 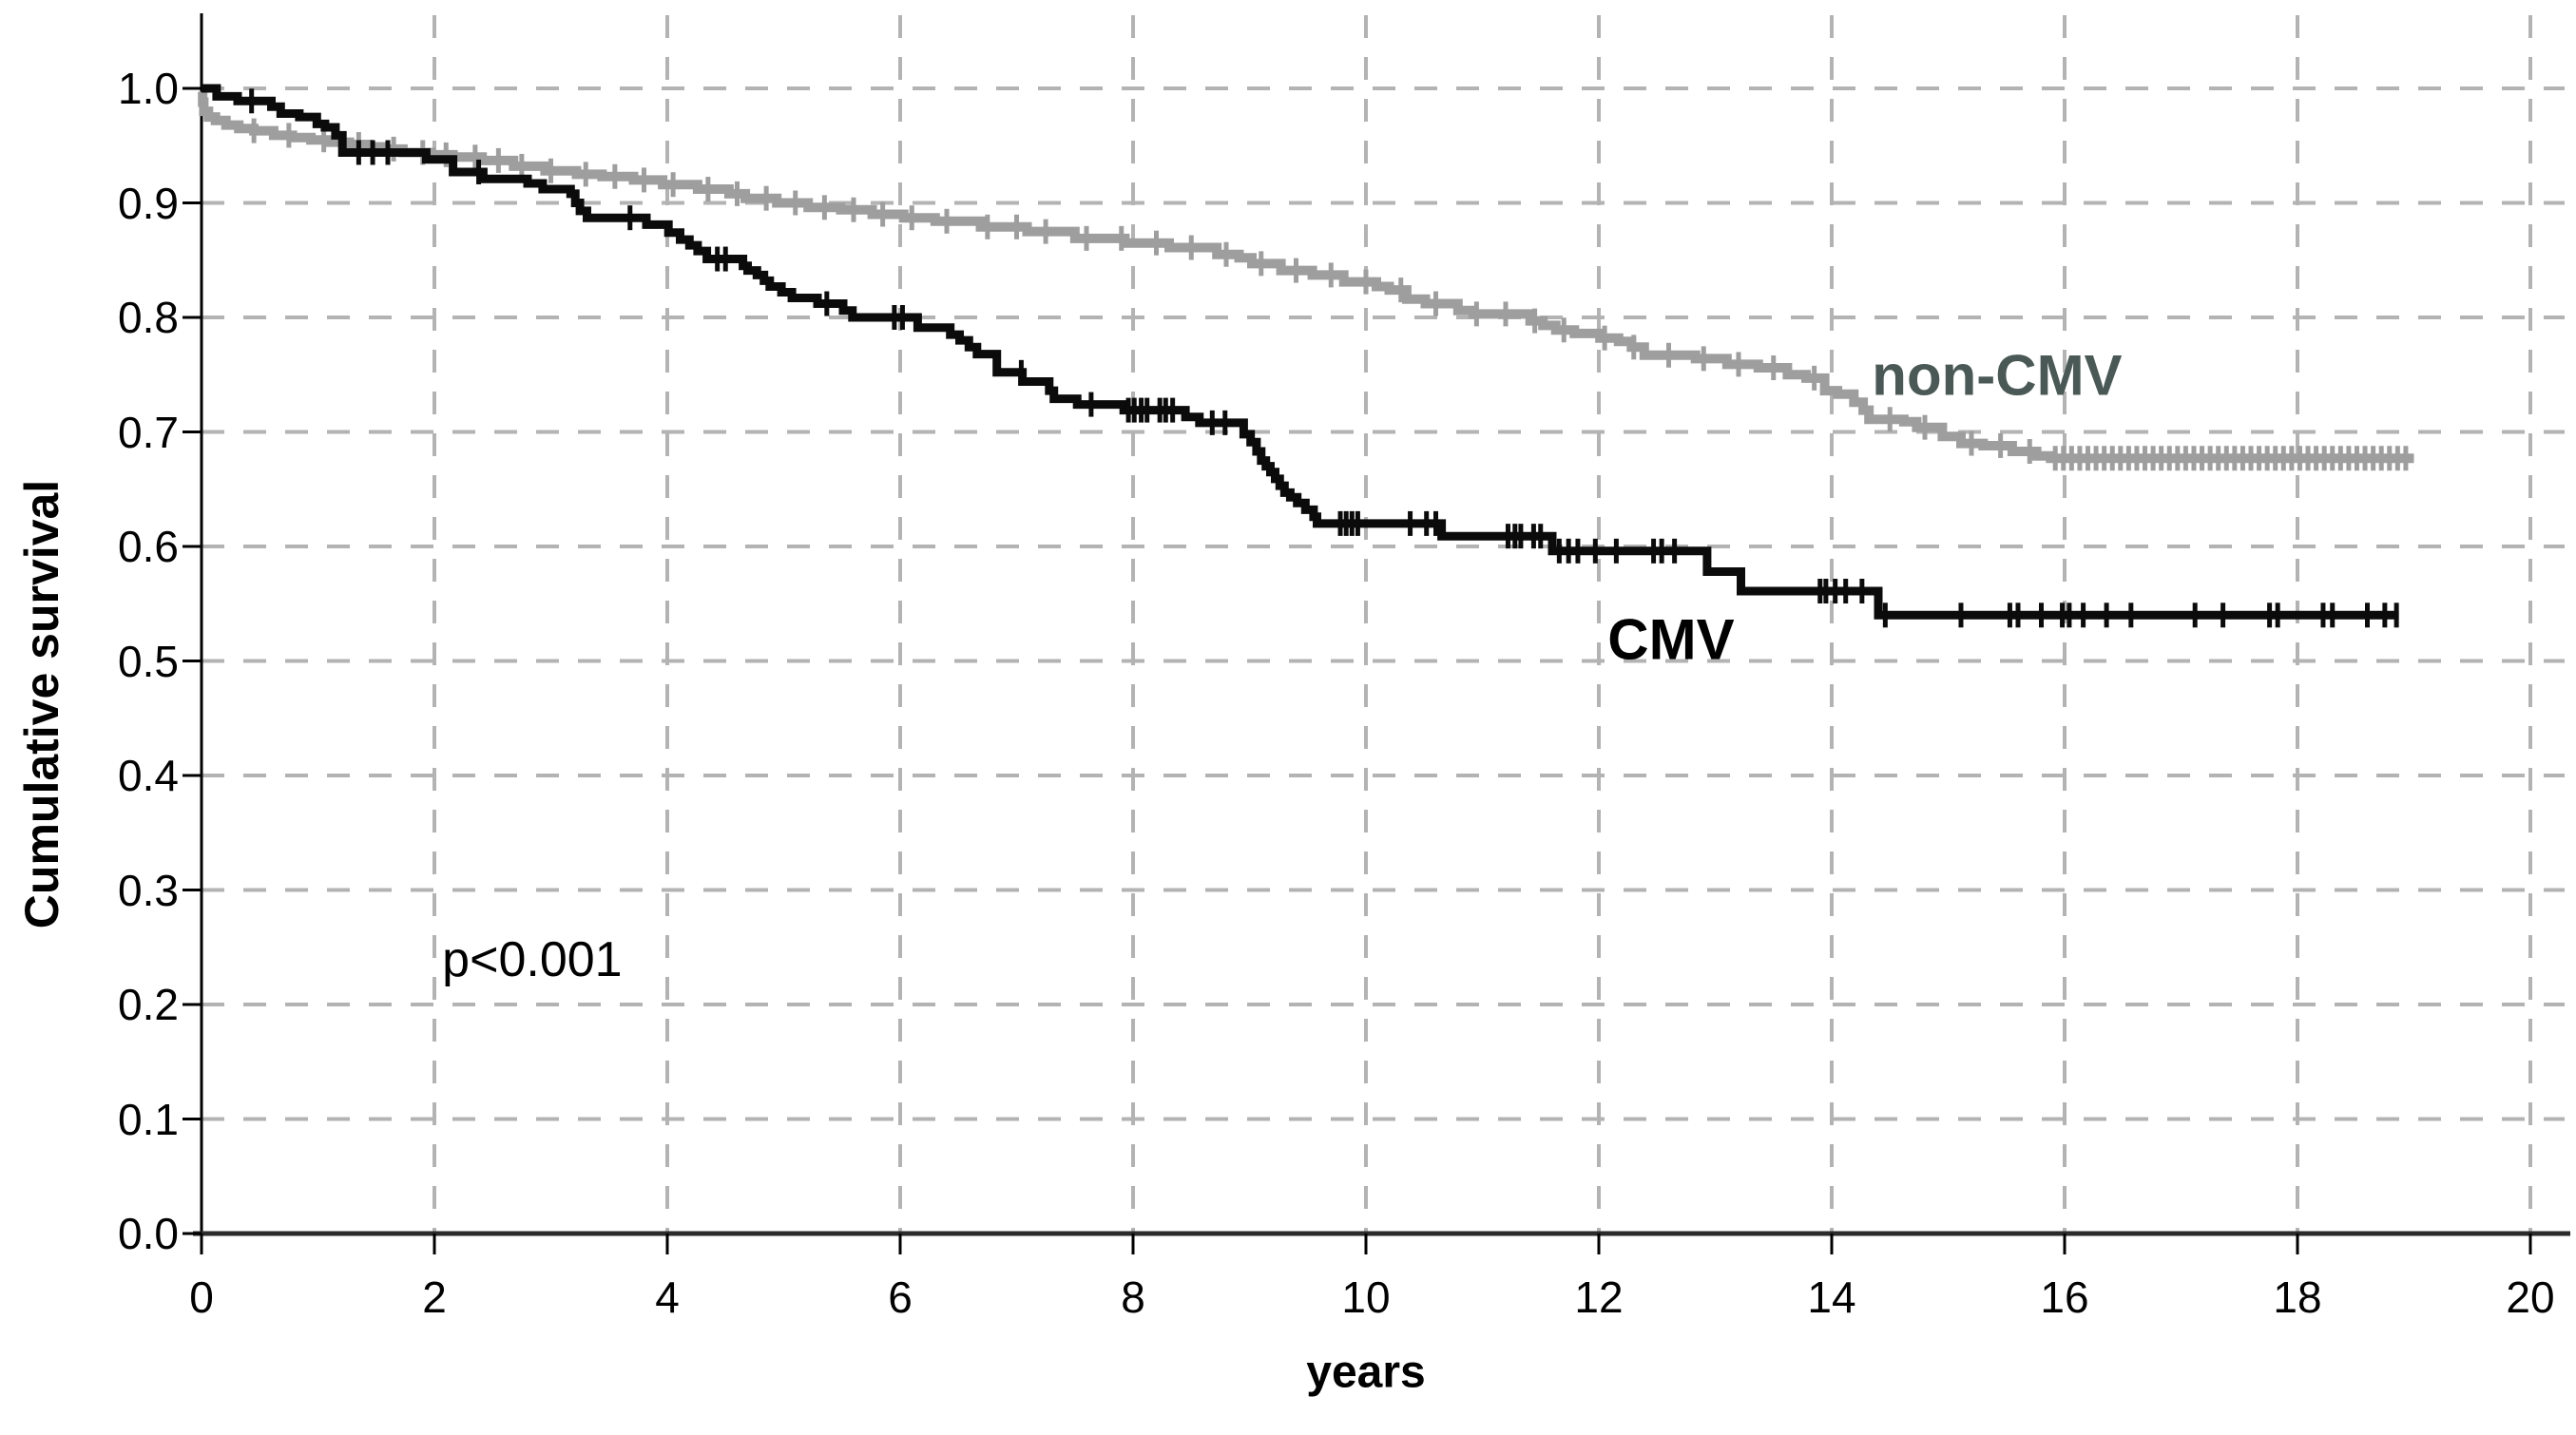 What do you see at coordinates (1671, 639) in the screenshot?
I see `series-label-cmv: CMV` at bounding box center [1671, 639].